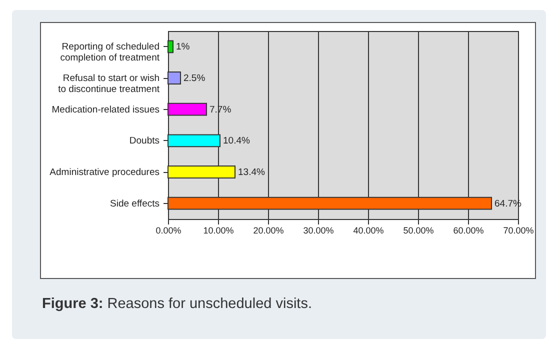  What do you see at coordinates (110, 53) in the screenshot?
I see `y-tick-label: Reporting of scheduled completion of treatment` at bounding box center [110, 53].